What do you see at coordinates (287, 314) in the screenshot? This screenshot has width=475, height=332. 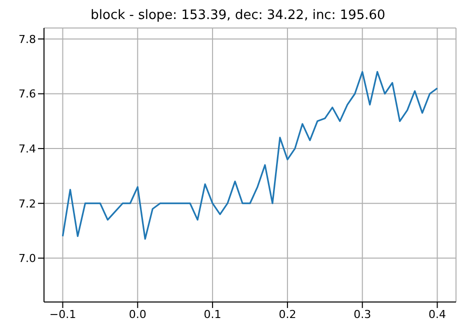 I see `x-tick-label: 0.2` at bounding box center [287, 314].